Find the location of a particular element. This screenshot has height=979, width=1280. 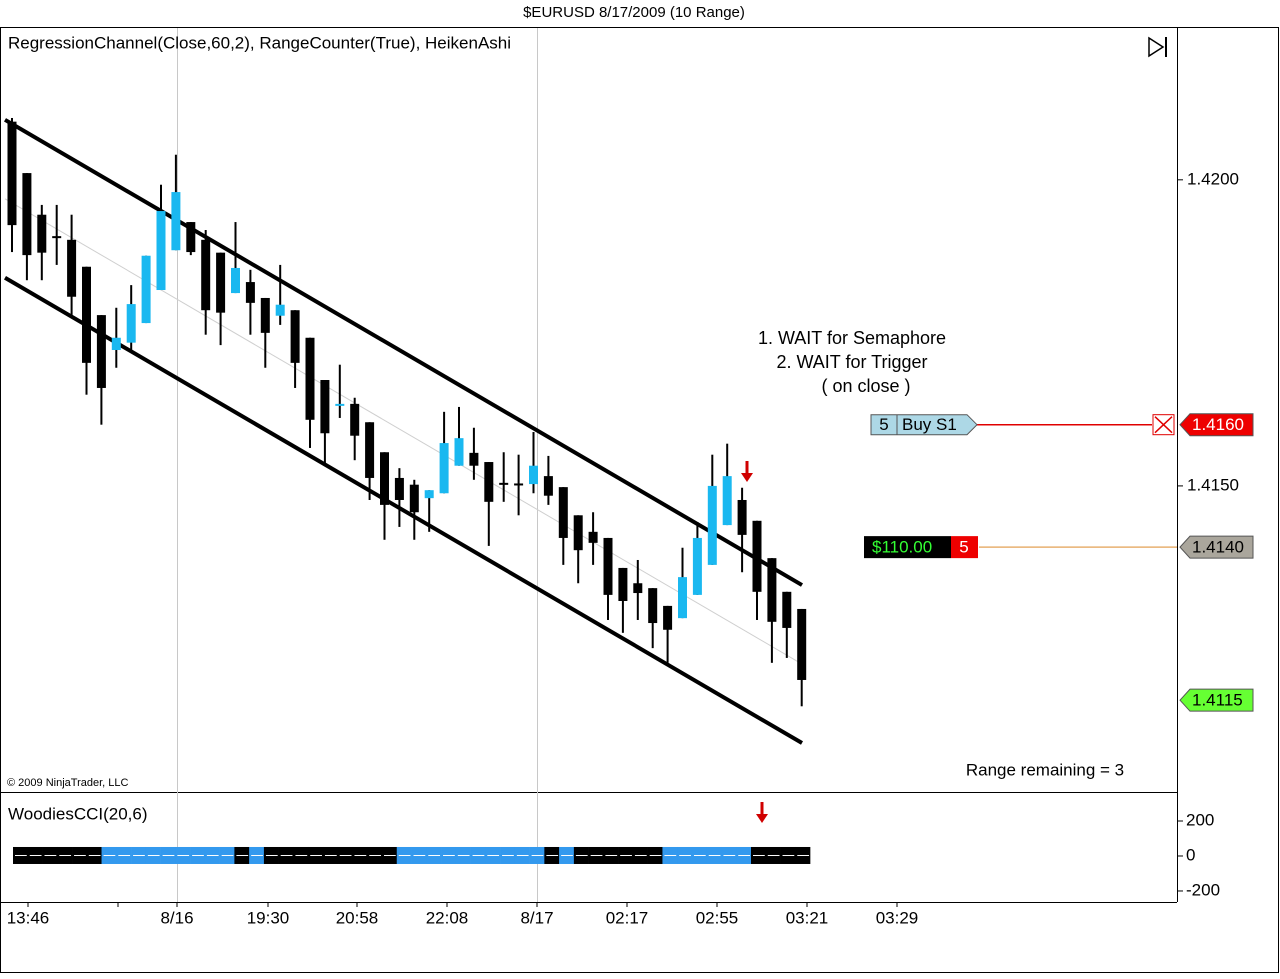

y-tick-label: -200 is located at coordinates (1203, 889).